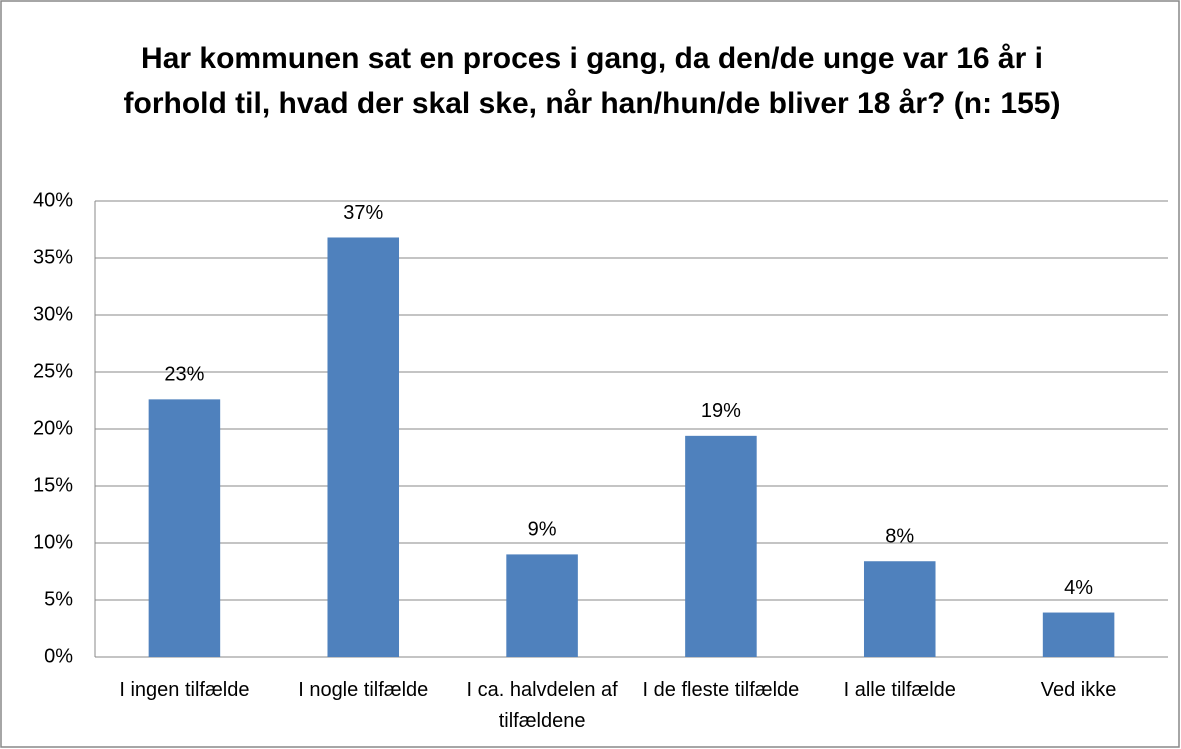 Image resolution: width=1181 pixels, height=749 pixels. What do you see at coordinates (542, 705) in the screenshot?
I see `x-tick-label: I ca. halvdelen af tilfældene` at bounding box center [542, 705].